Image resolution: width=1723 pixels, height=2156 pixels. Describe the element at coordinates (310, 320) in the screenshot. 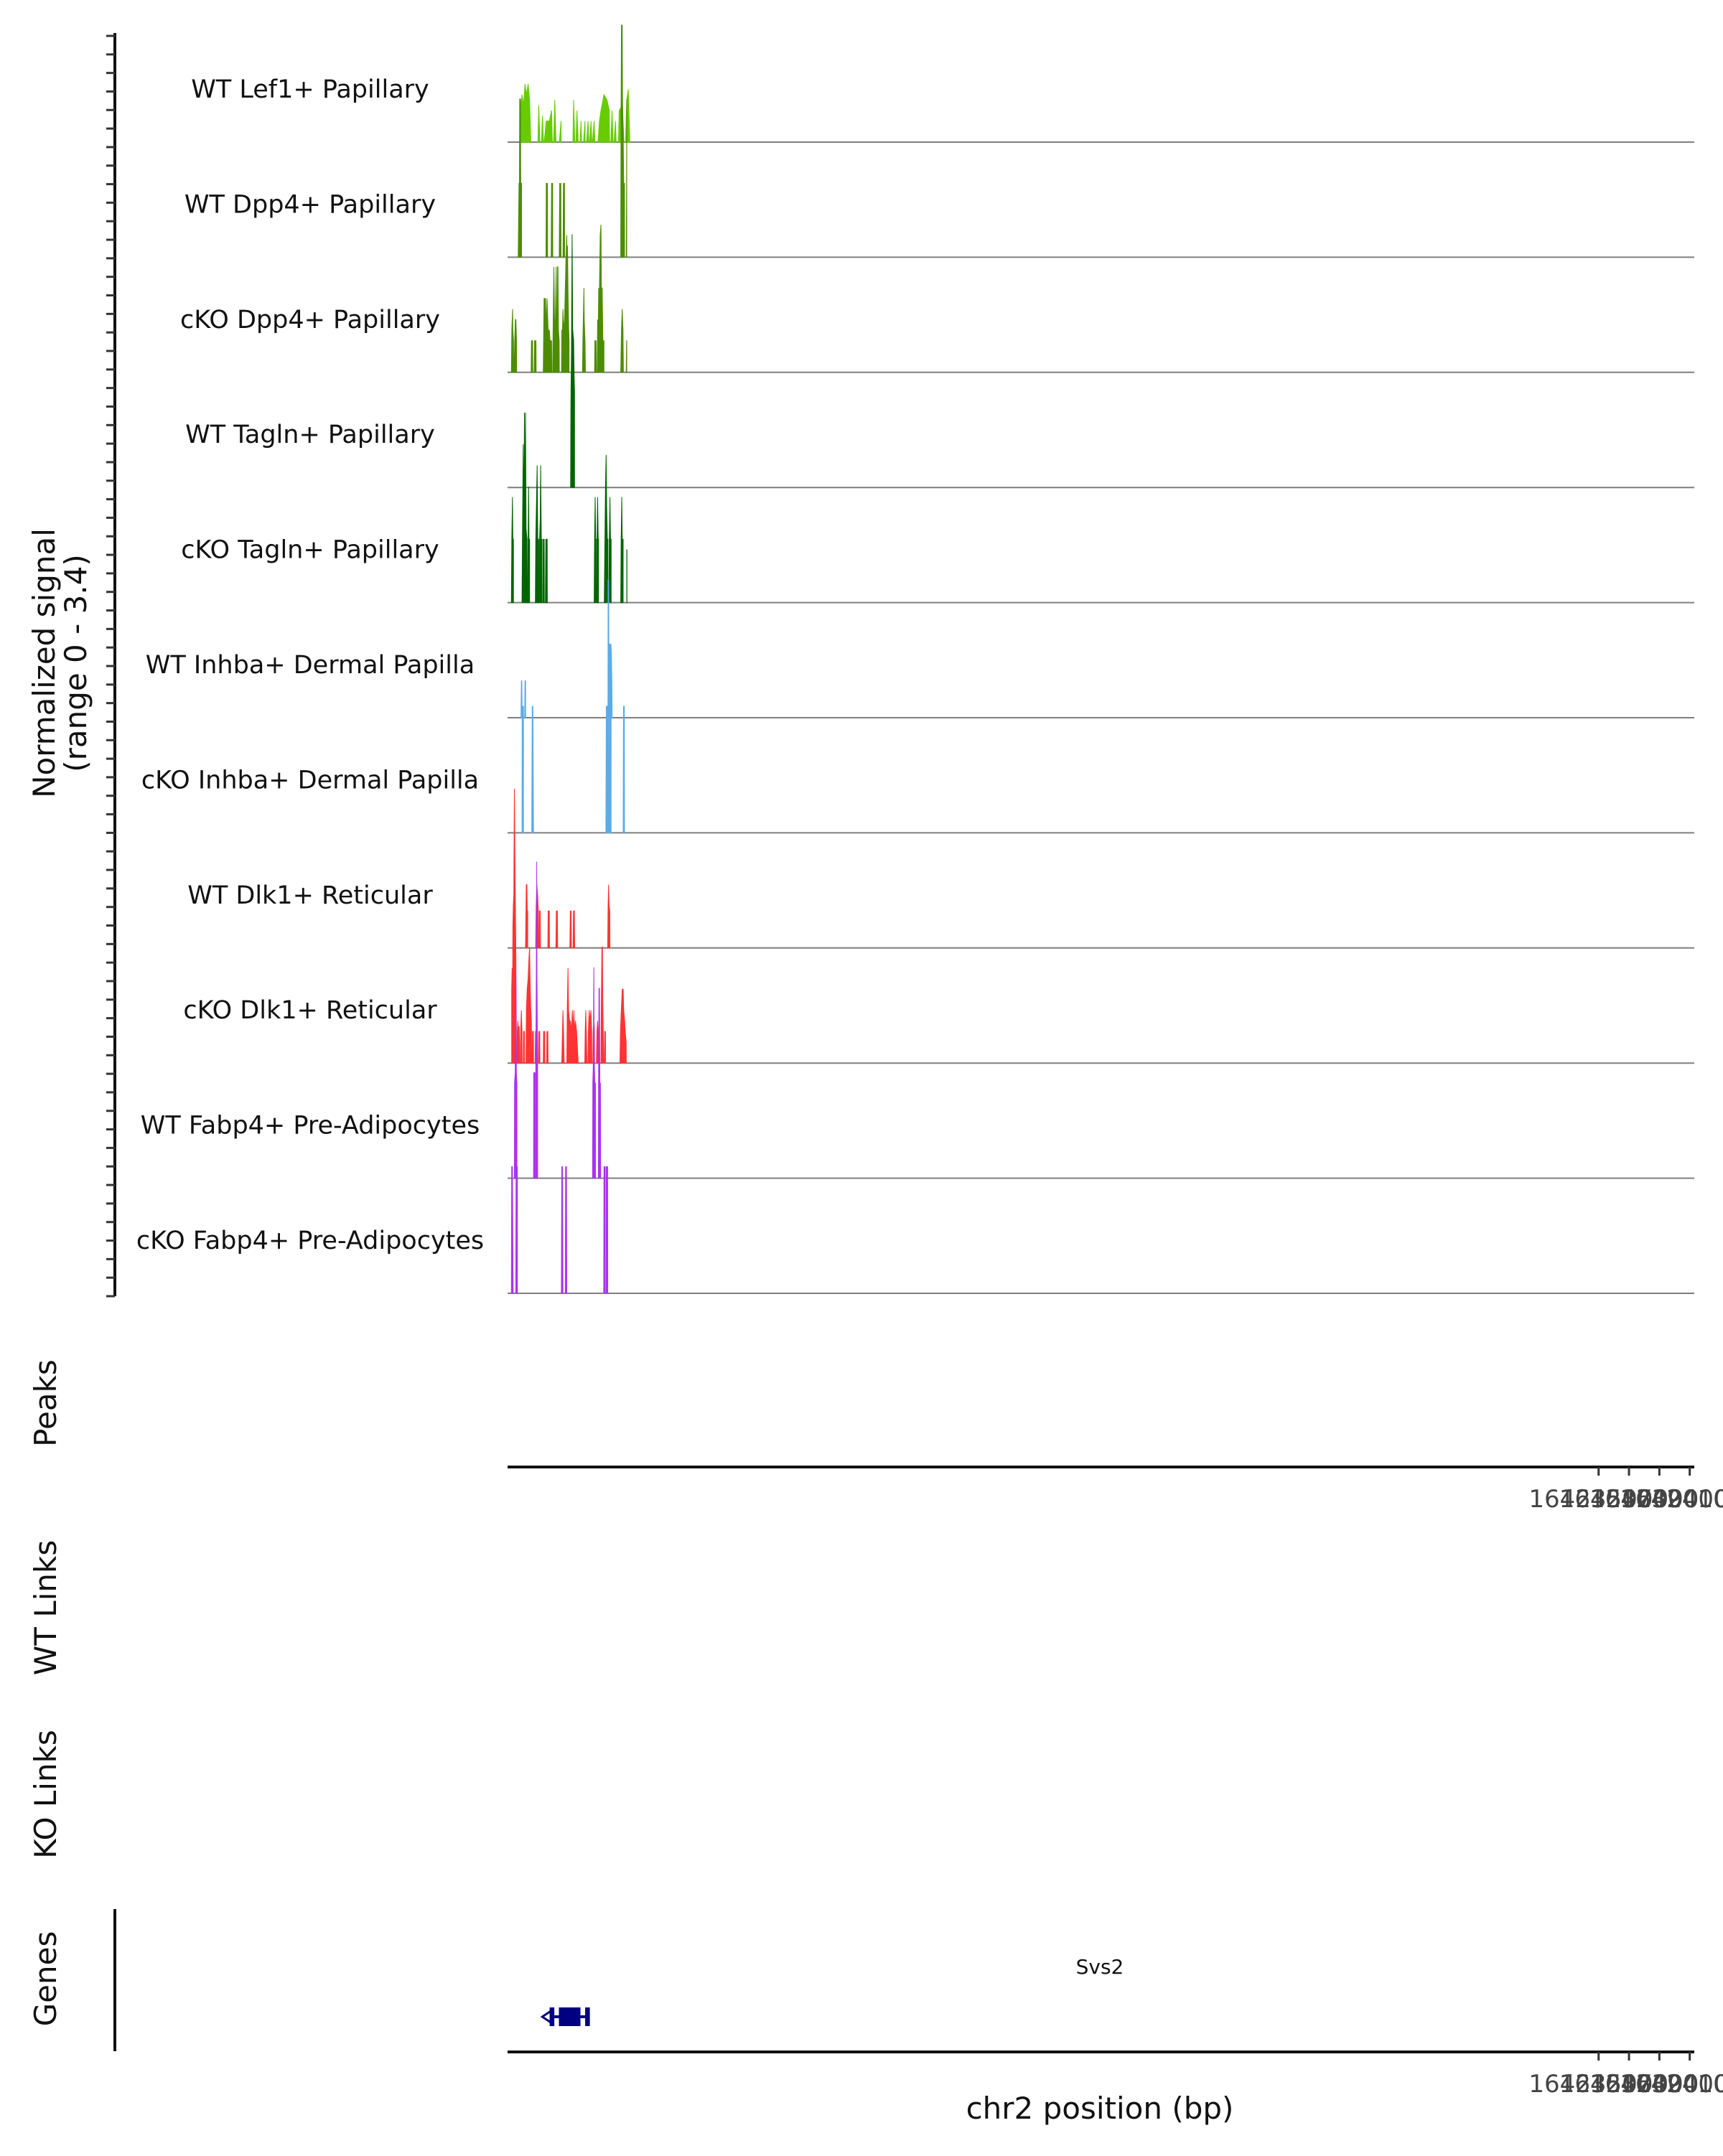

I see `track-label: cKO Dpp4+ Papillary` at that location.